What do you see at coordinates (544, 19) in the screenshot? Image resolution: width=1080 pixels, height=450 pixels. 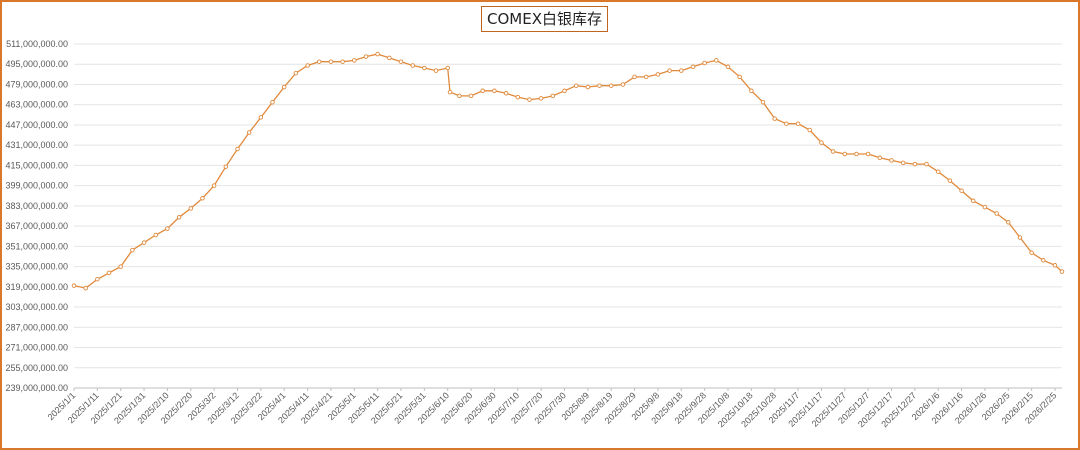 I see `chart-title: COMEX白银库存` at bounding box center [544, 19].